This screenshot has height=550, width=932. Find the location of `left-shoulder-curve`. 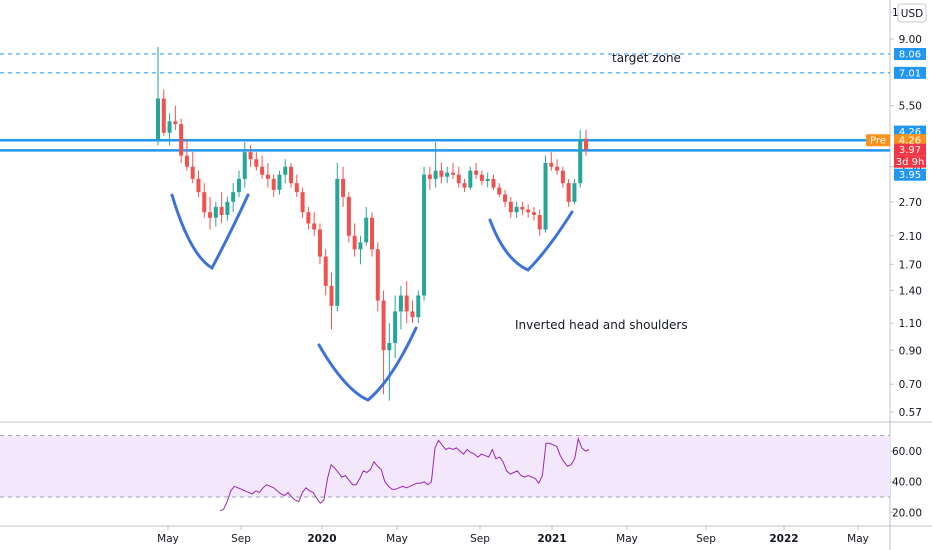

left-shoulder-curve is located at coordinates (210, 232).